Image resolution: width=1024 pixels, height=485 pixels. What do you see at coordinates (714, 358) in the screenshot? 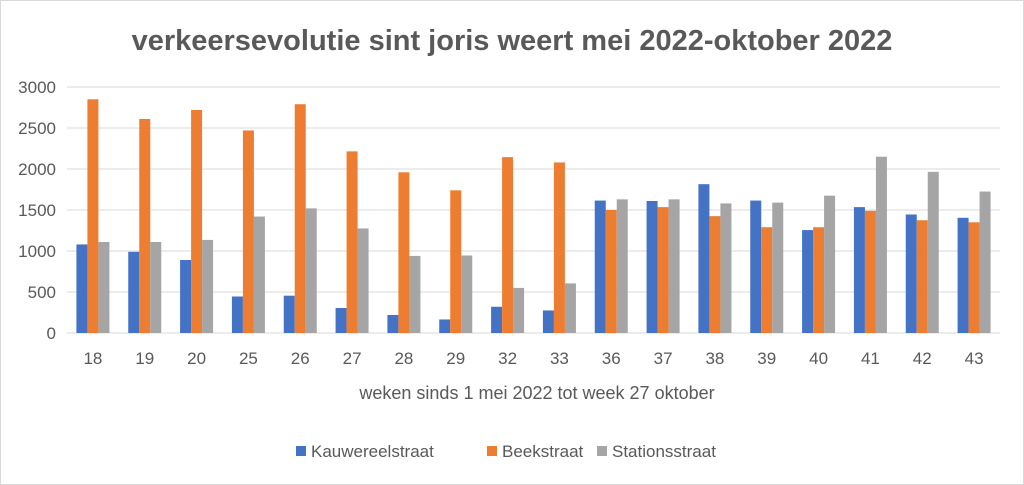
I see `x-tick-label: 38` at bounding box center [714, 358].